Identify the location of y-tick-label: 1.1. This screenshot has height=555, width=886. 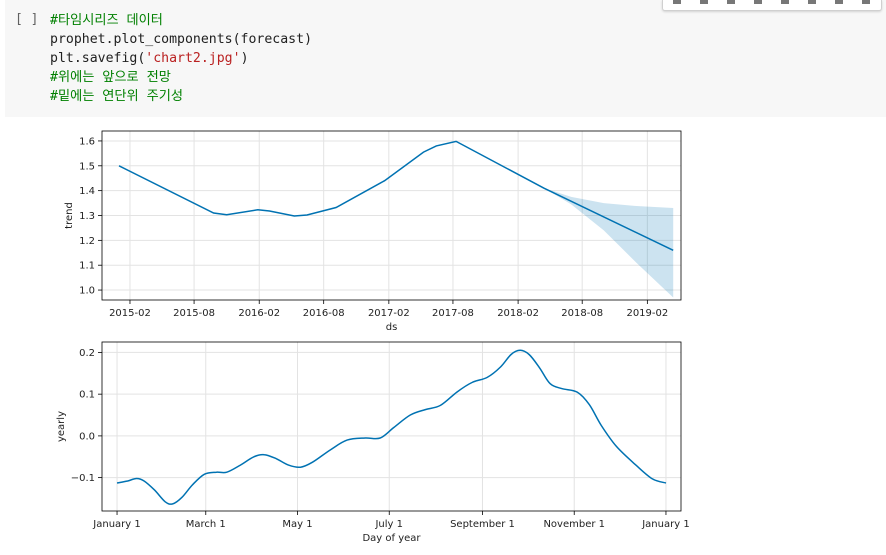
(87, 266).